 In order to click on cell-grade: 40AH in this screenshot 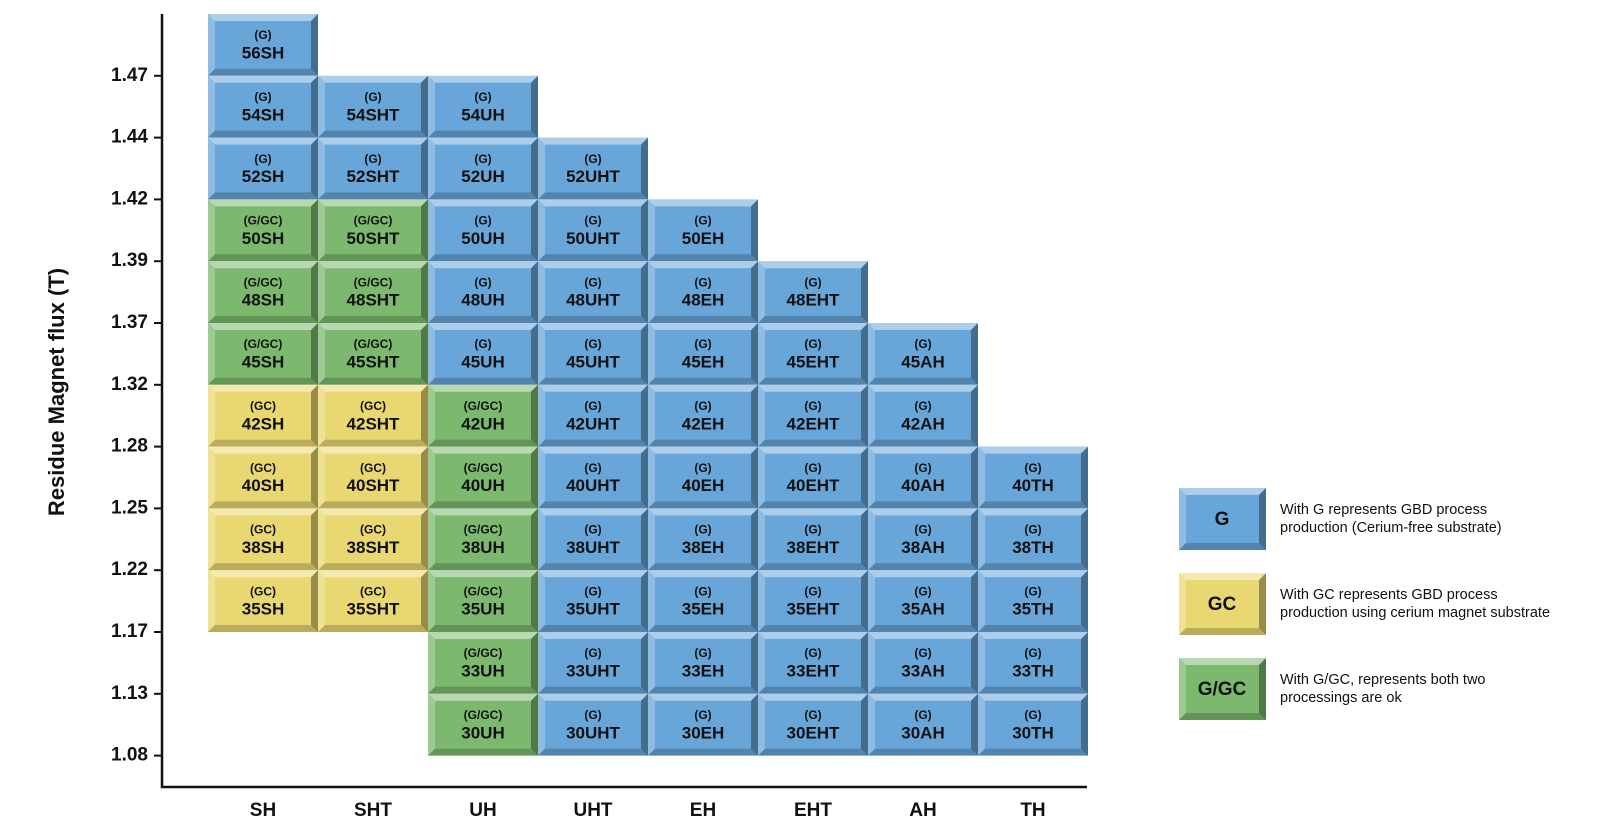, I will do `click(922, 485)`.